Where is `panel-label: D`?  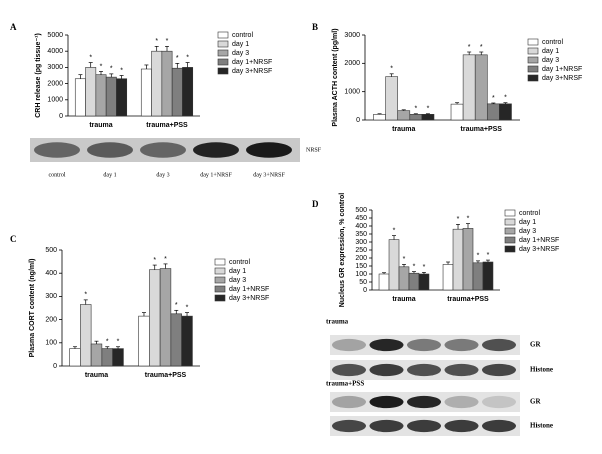 panel-label: D is located at coordinates (315, 204).